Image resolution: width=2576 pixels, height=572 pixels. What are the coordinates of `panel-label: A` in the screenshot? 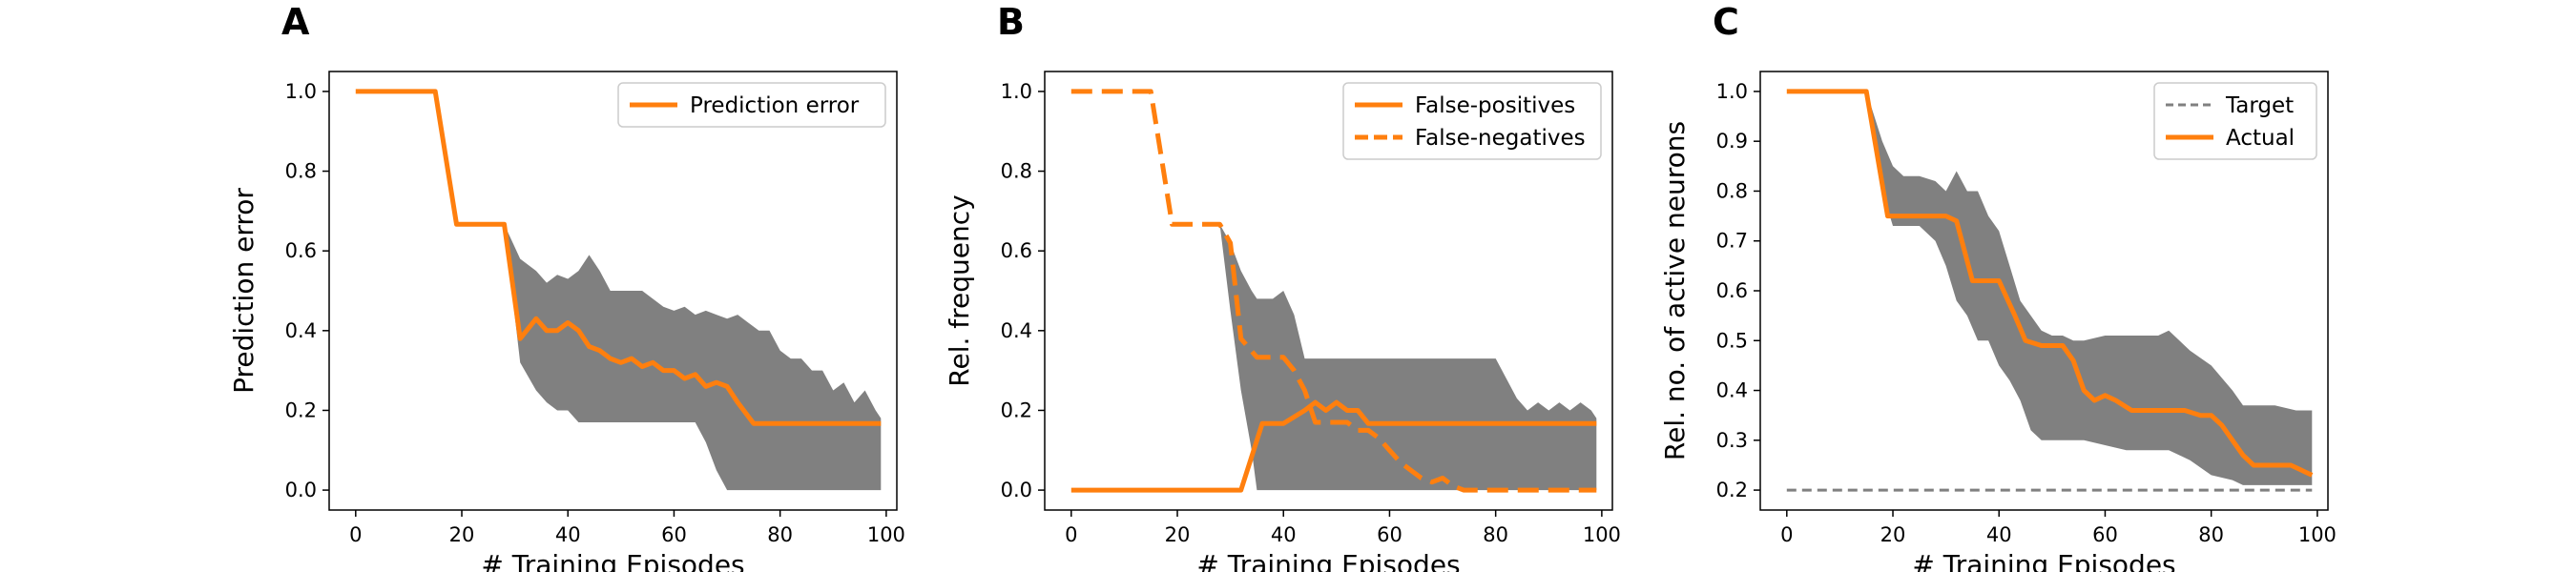 It's located at (295, 22).